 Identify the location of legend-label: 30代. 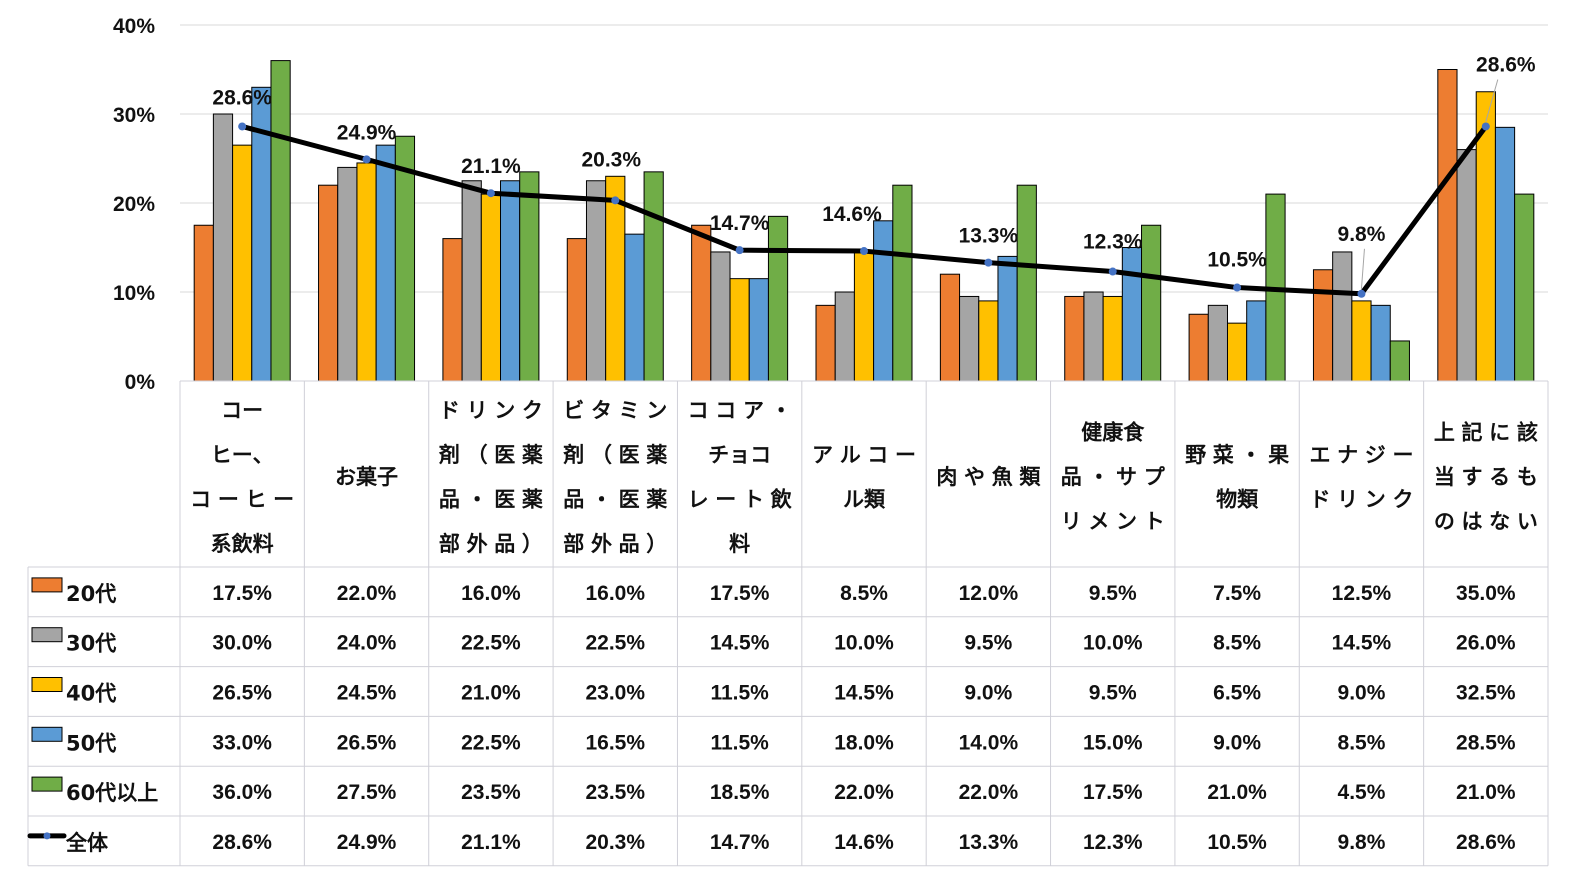
(91, 644).